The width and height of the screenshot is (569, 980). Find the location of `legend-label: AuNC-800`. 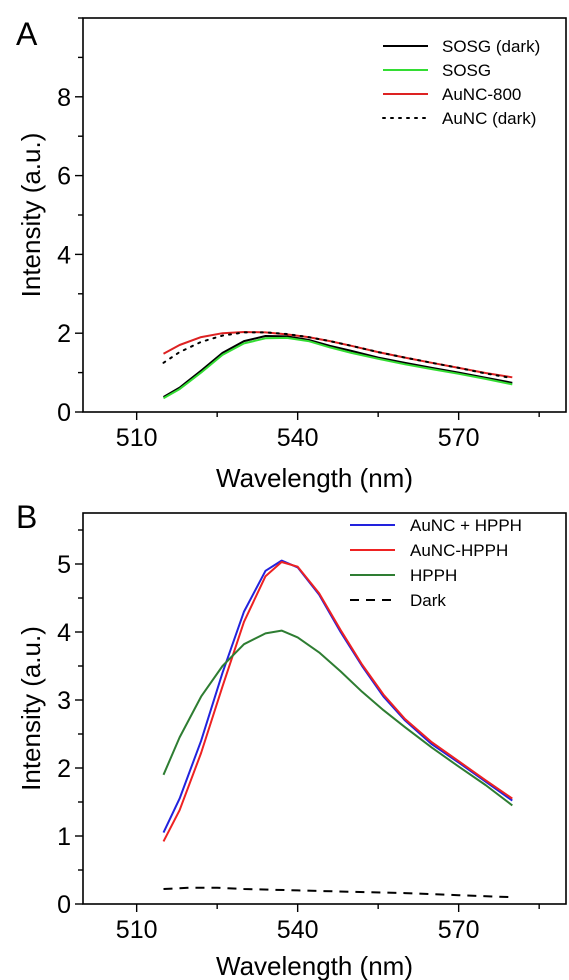

legend-label: AuNC-800 is located at coordinates (481, 94).